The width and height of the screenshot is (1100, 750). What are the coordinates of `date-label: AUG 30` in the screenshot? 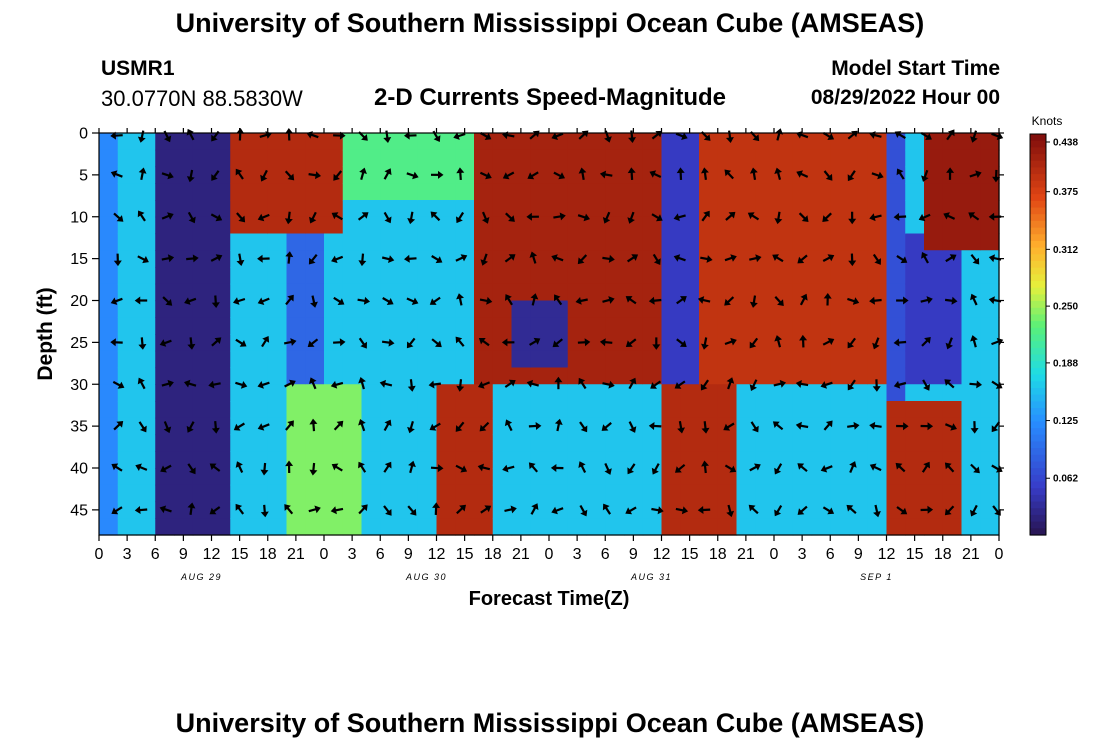 It's located at (426, 577).